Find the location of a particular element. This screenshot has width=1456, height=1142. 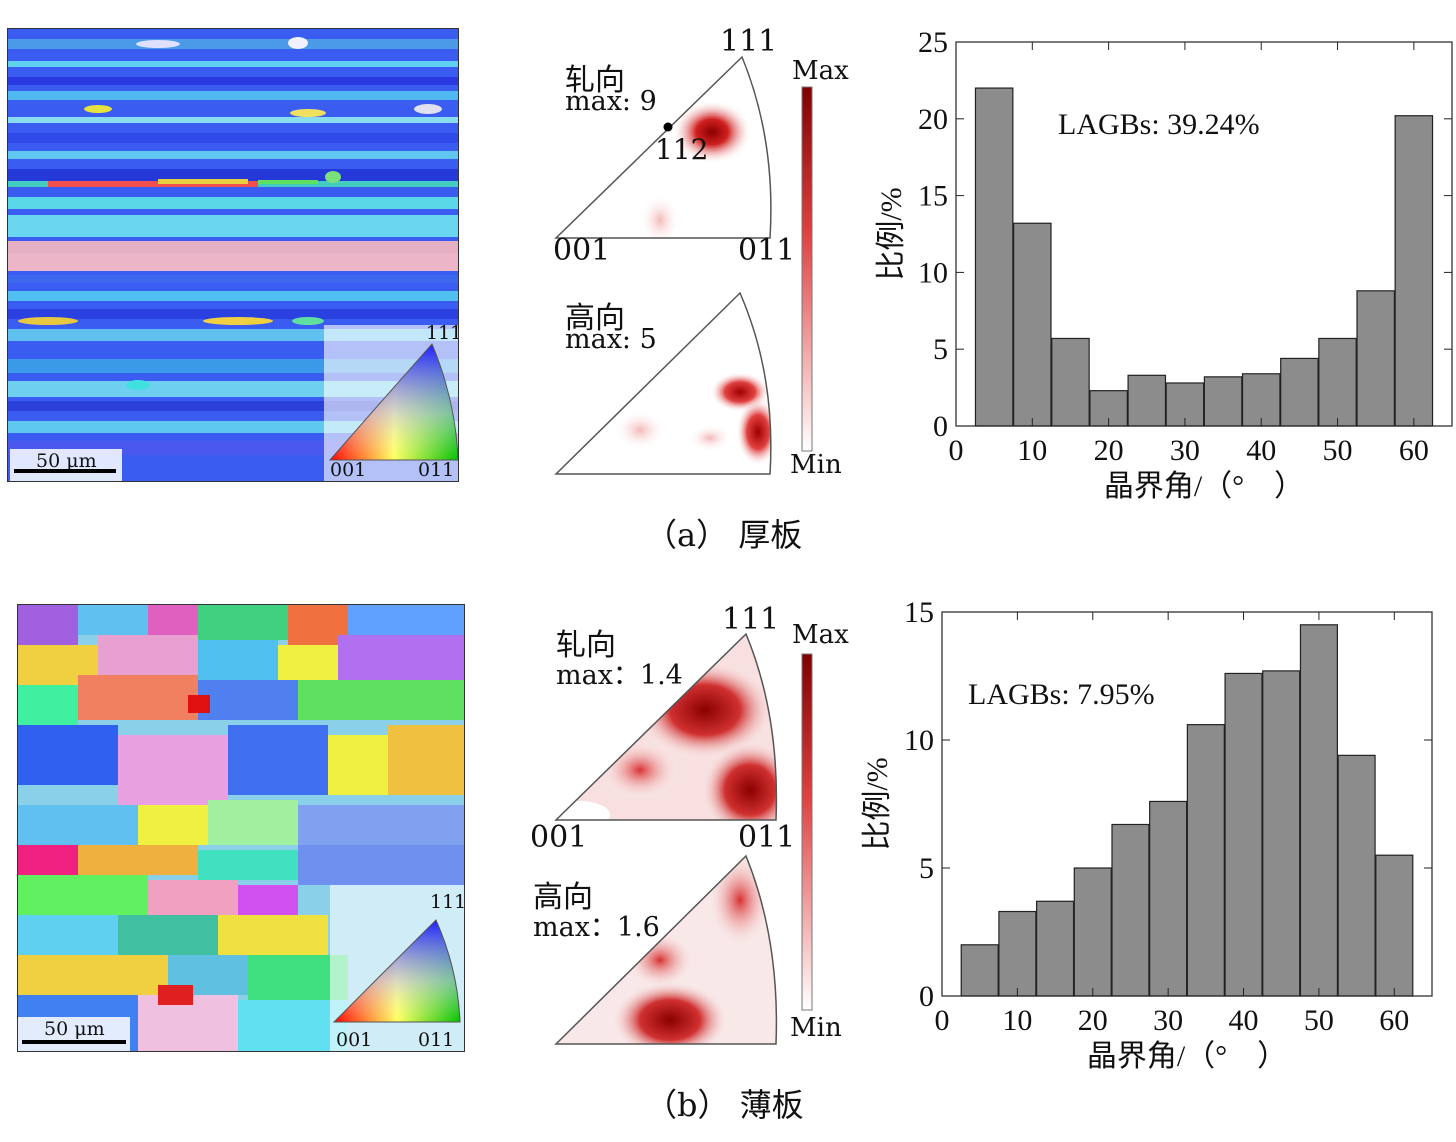

ipf-triangle-nd-a is located at coordinates (663, 383).